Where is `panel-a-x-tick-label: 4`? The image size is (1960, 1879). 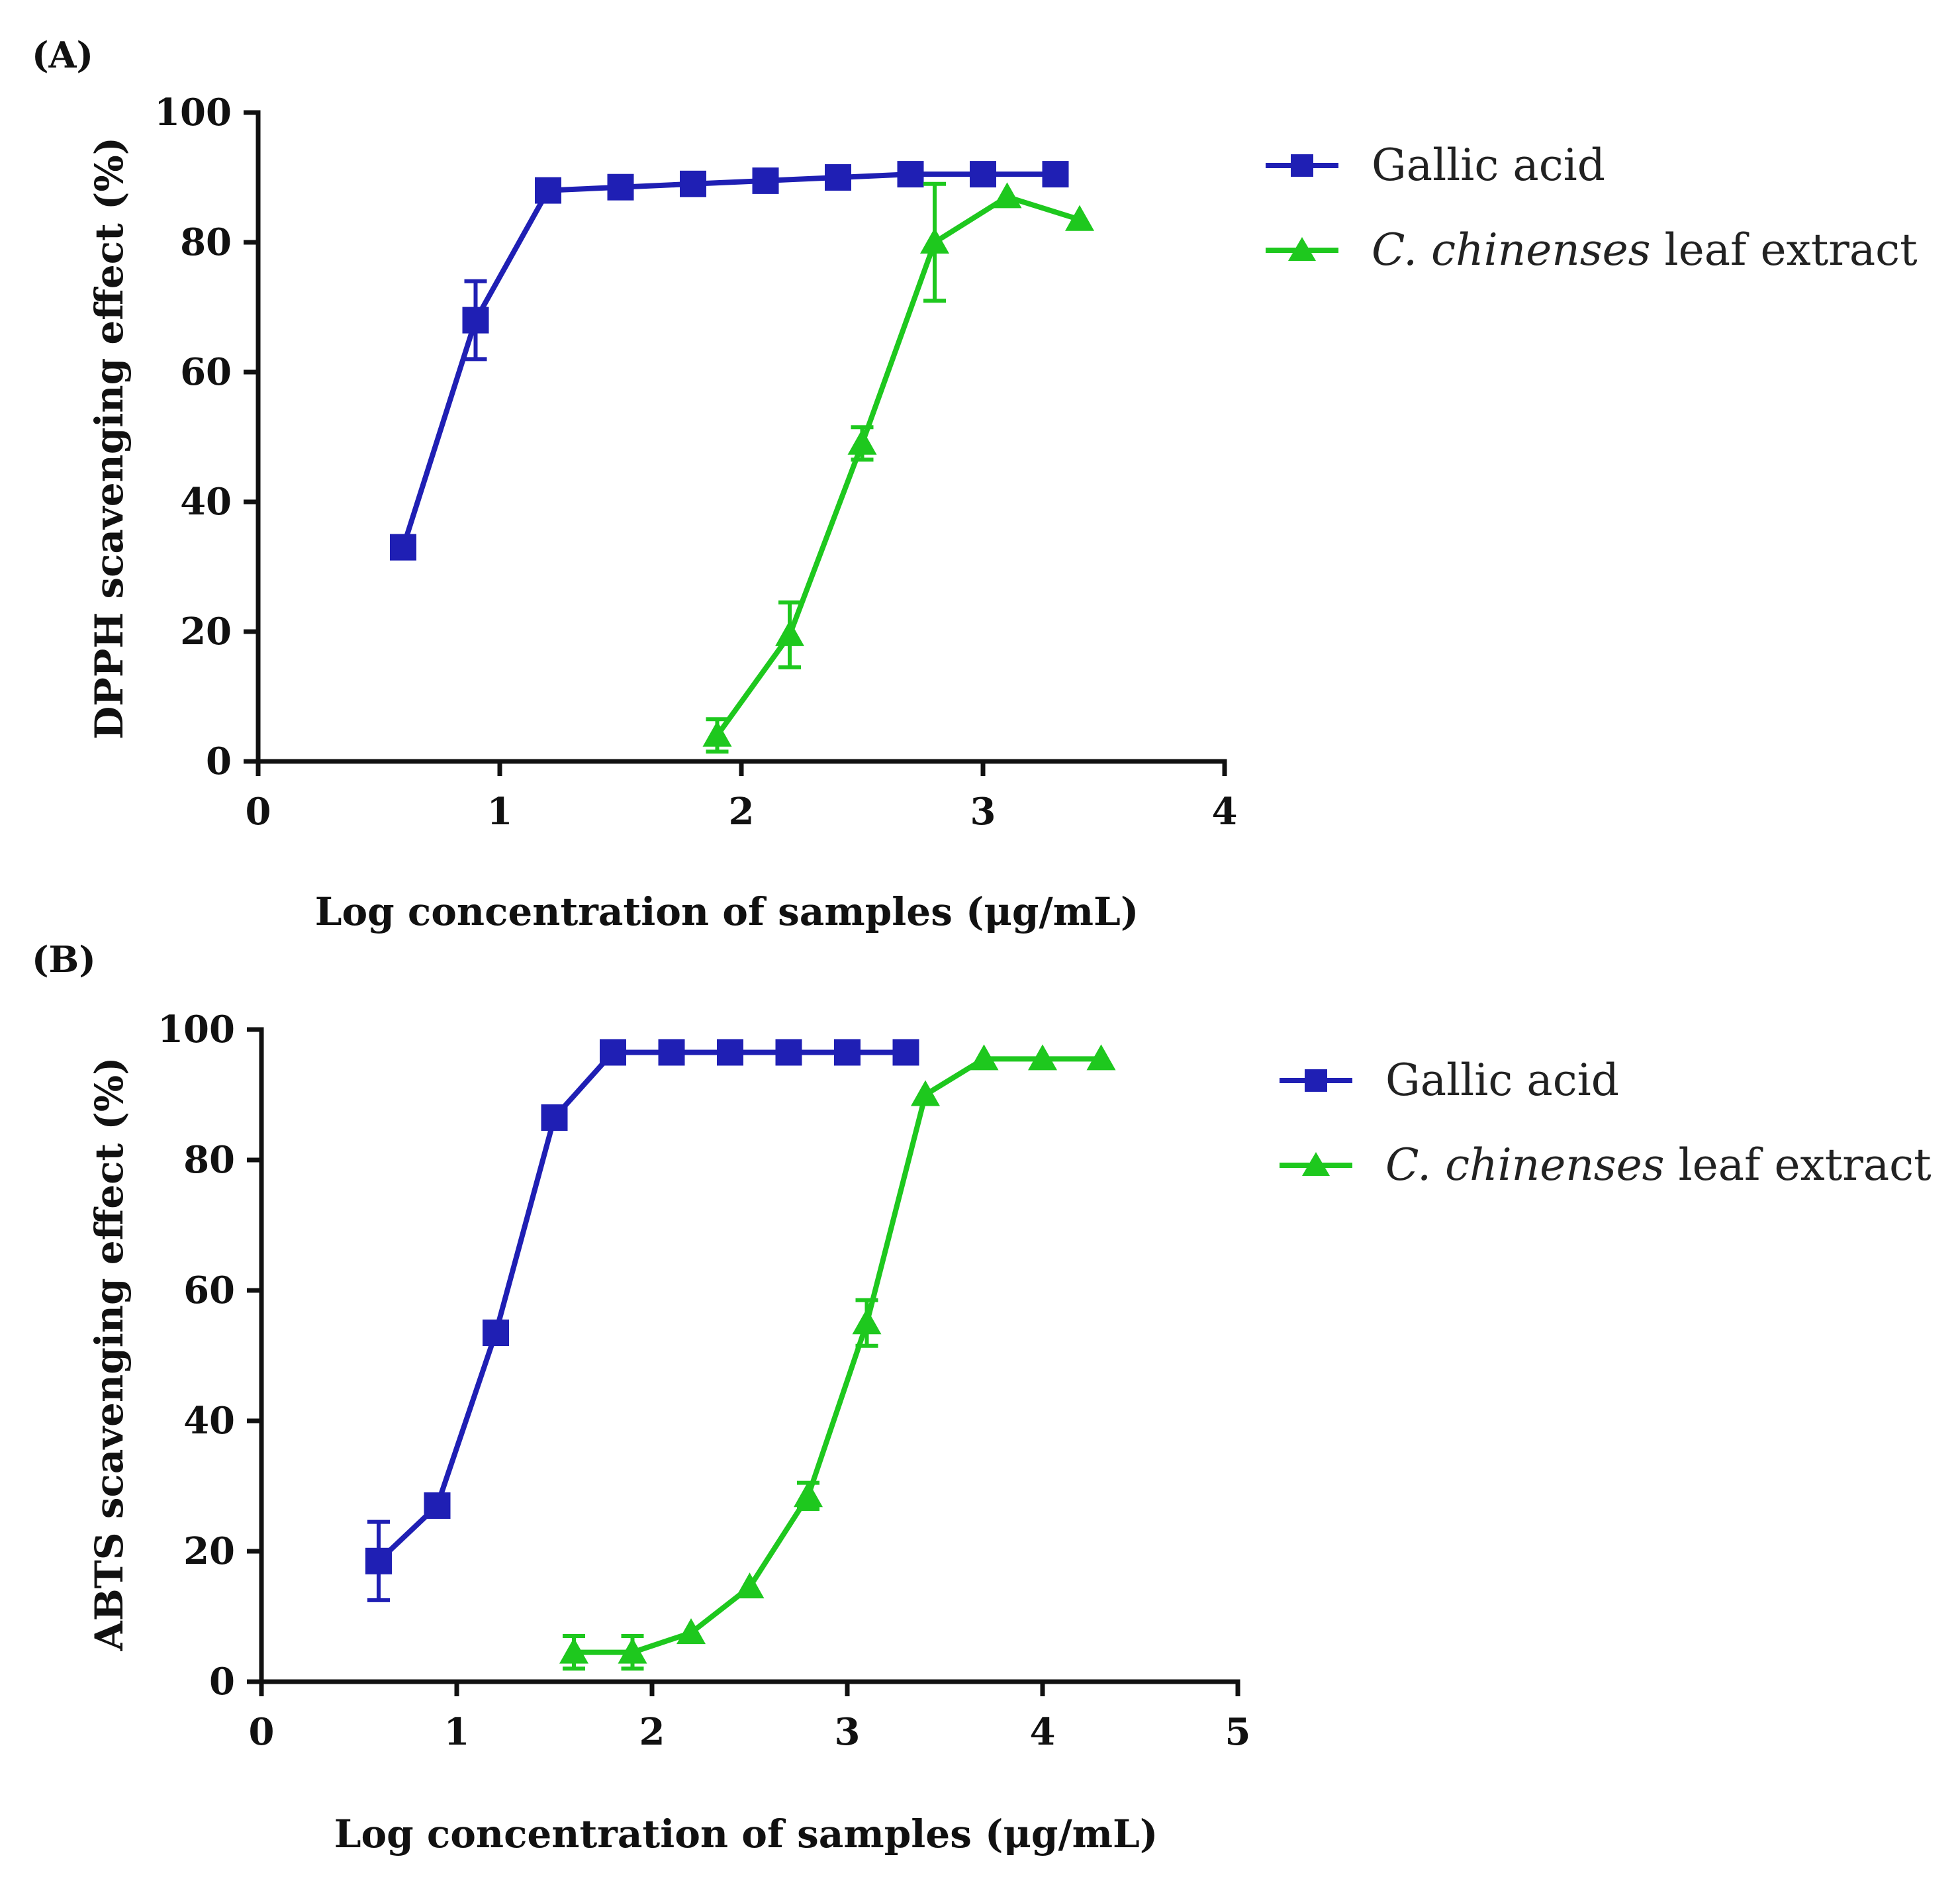 panel-a-x-tick-label: 4 is located at coordinates (1225, 812).